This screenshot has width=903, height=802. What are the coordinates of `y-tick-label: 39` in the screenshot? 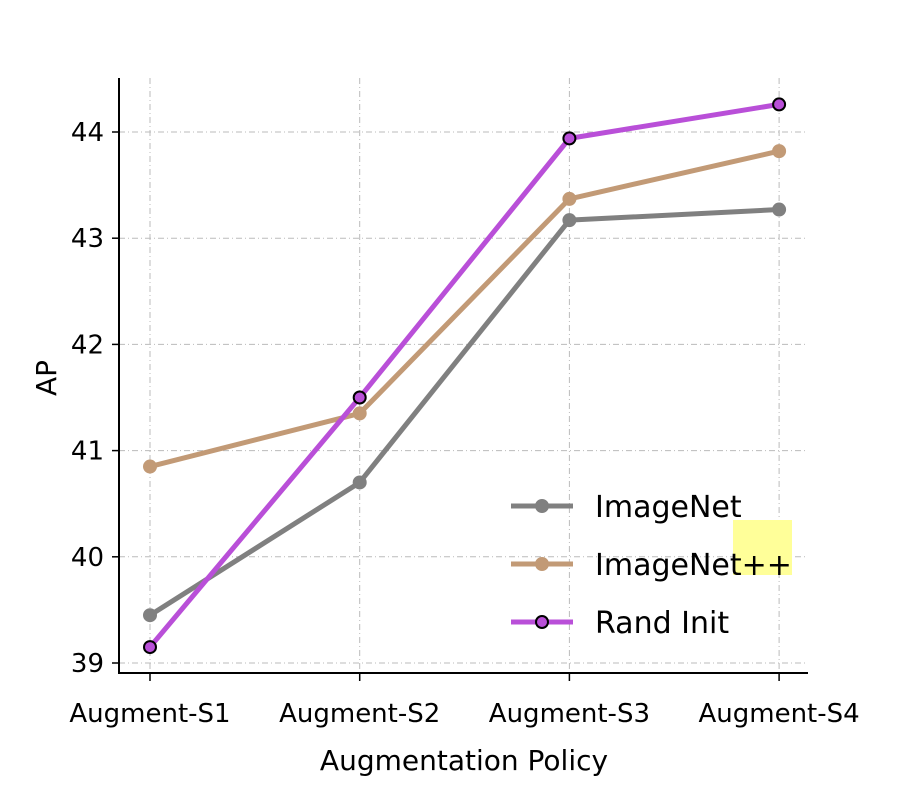 It's located at (87, 664).